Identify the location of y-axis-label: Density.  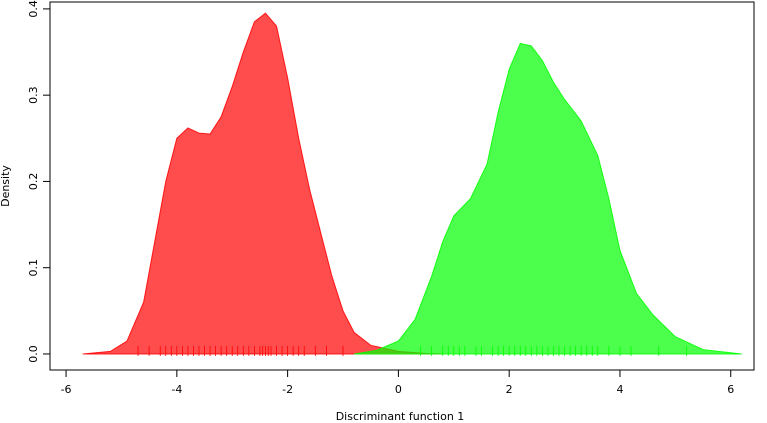
(6, 186).